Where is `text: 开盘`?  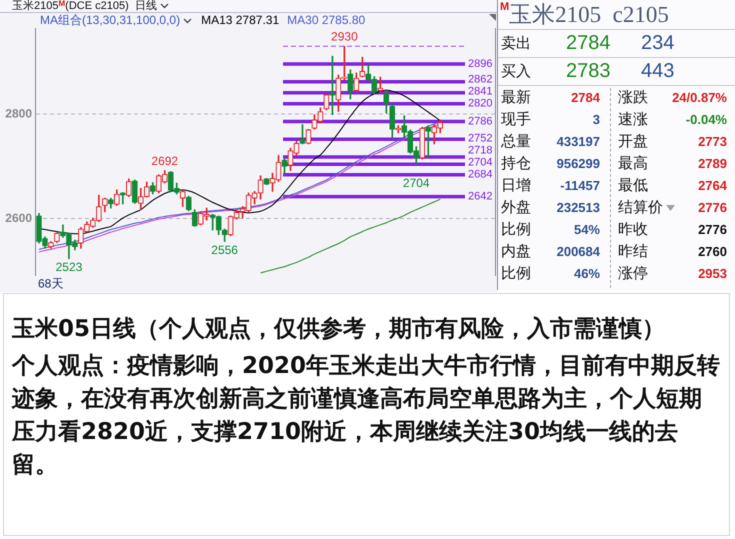 text: 开盘 is located at coordinates (633, 142).